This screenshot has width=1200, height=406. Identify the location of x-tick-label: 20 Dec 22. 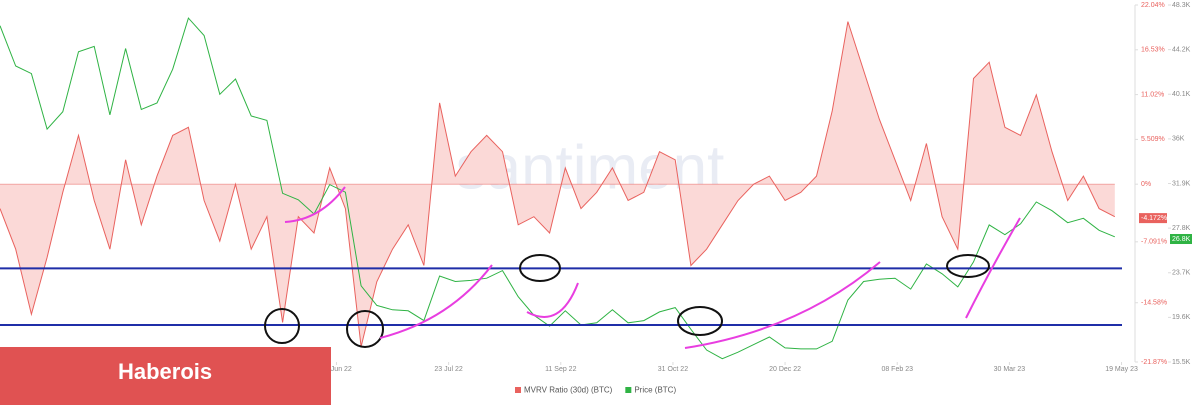
(785, 369).